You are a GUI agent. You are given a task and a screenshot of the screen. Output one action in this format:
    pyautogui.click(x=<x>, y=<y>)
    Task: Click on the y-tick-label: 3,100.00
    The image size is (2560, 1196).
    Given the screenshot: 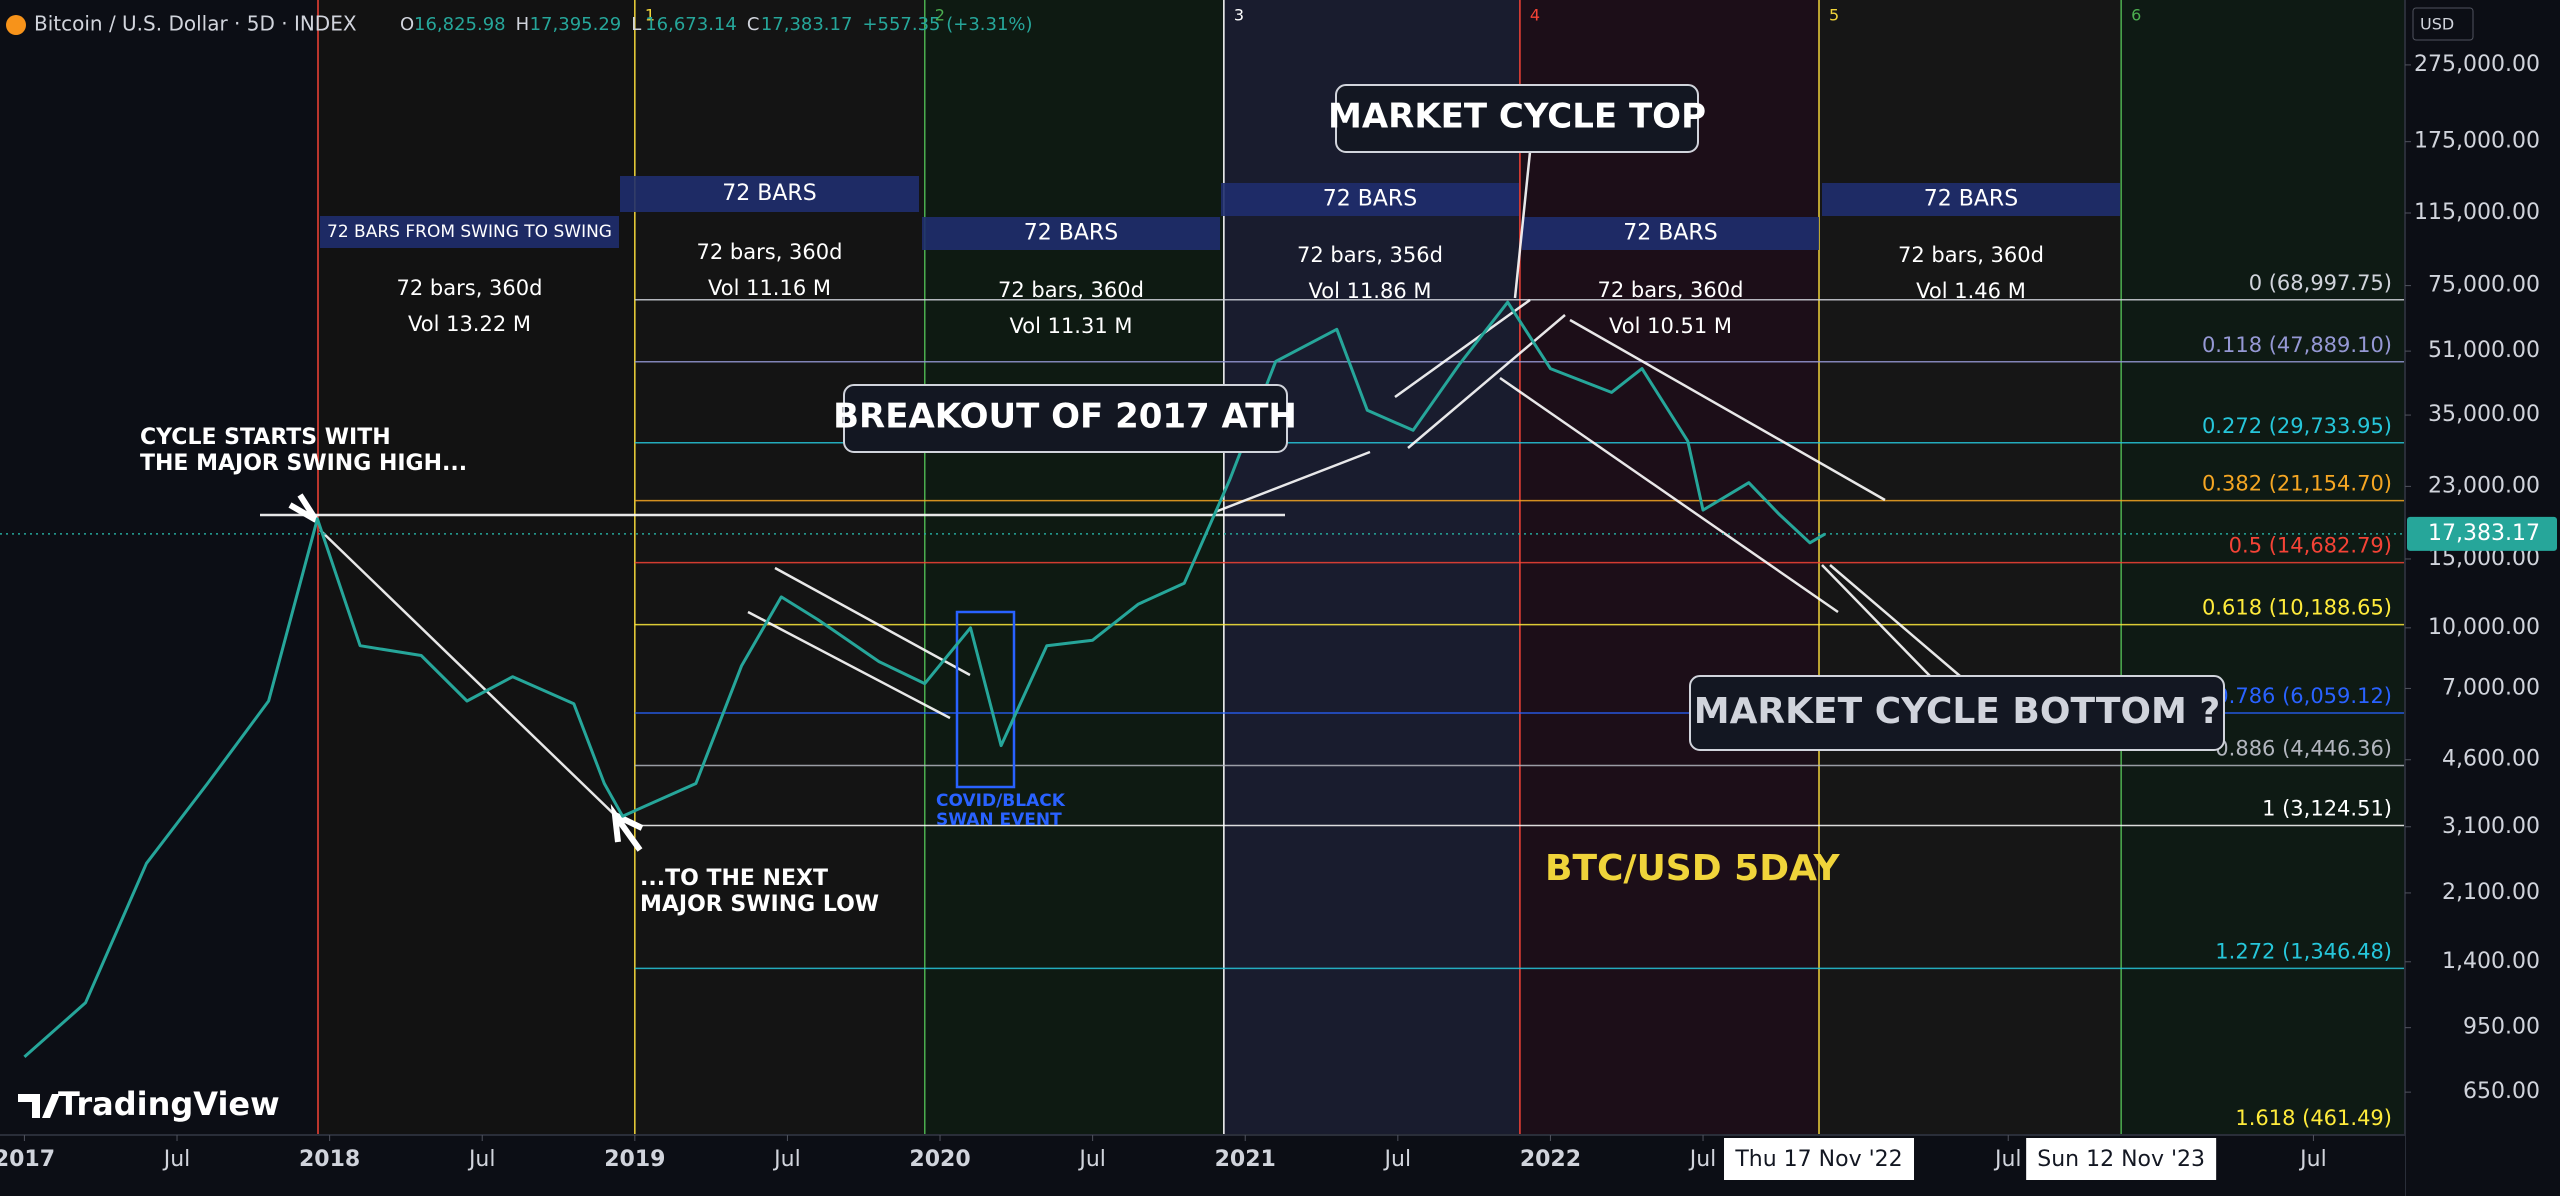 What is the action you would take?
    pyautogui.click(x=2491, y=826)
    